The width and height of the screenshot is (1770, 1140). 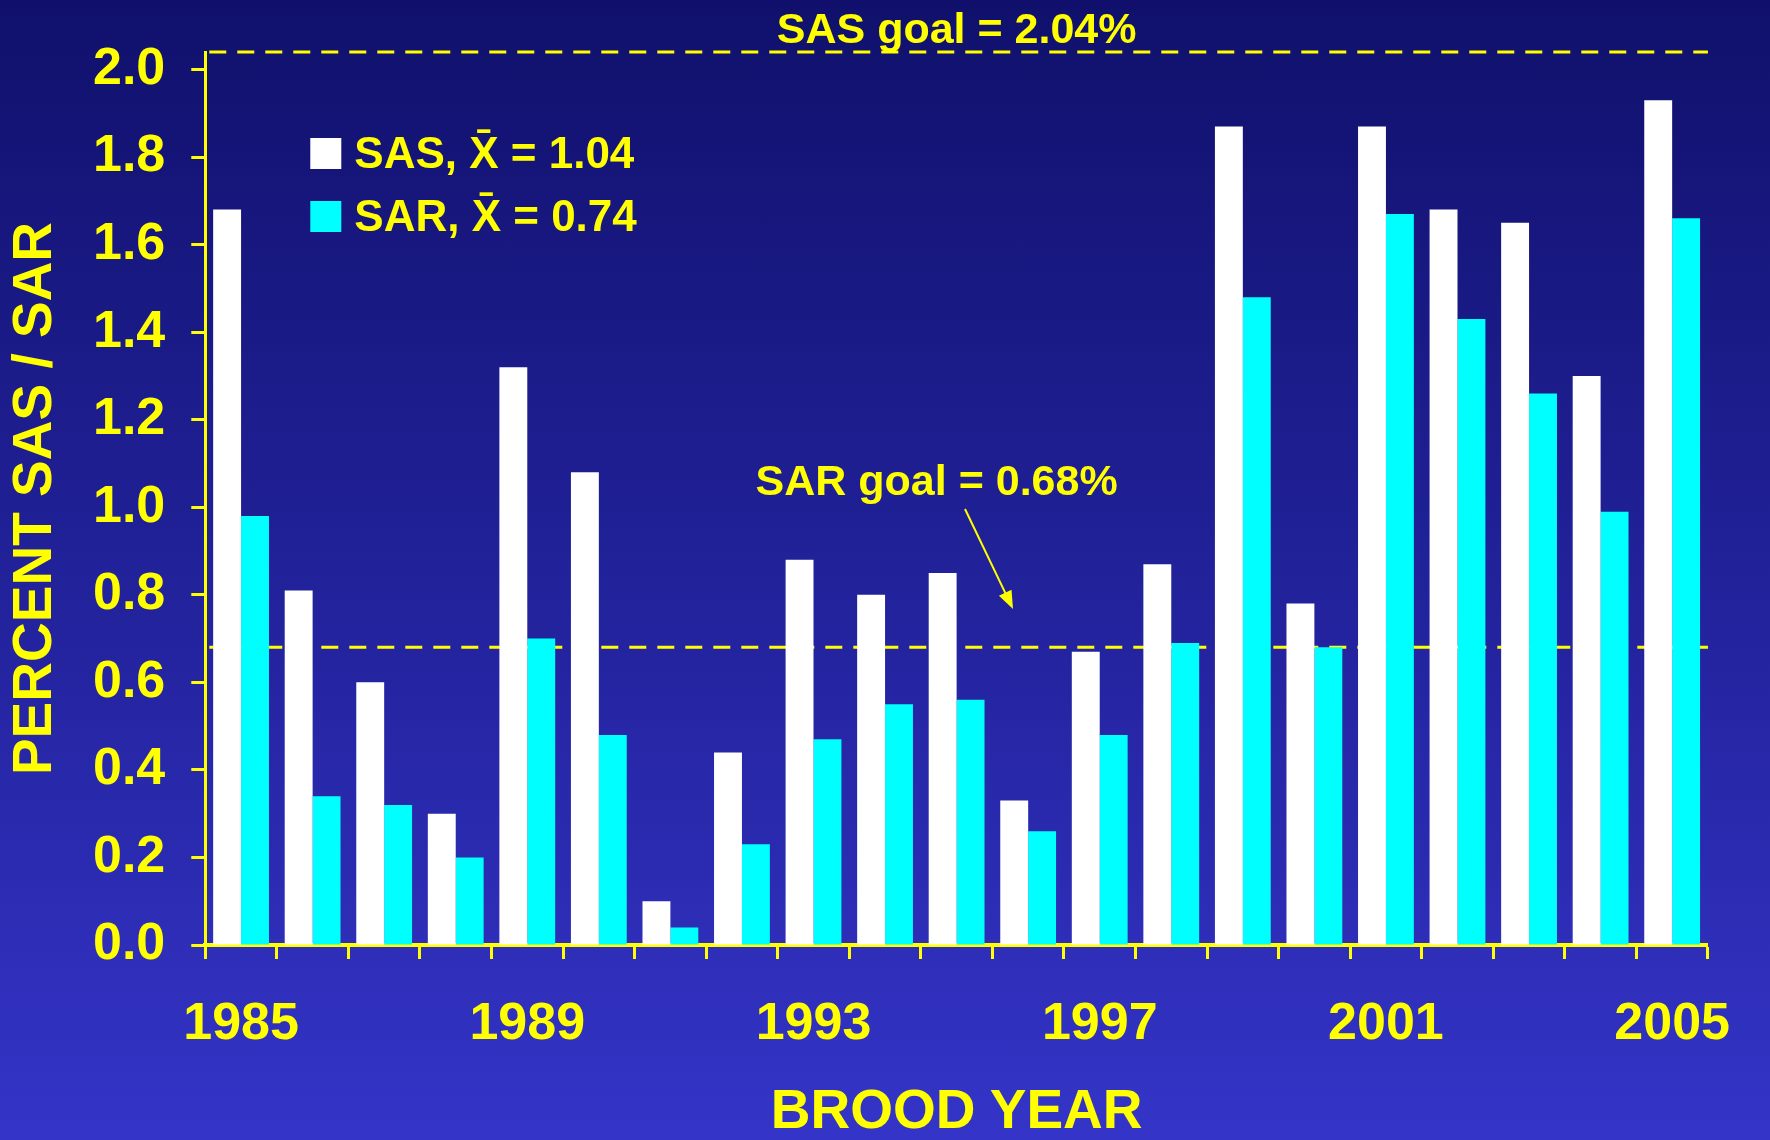 What do you see at coordinates (1672, 1021) in the screenshot?
I see `x-tick-label: 2005` at bounding box center [1672, 1021].